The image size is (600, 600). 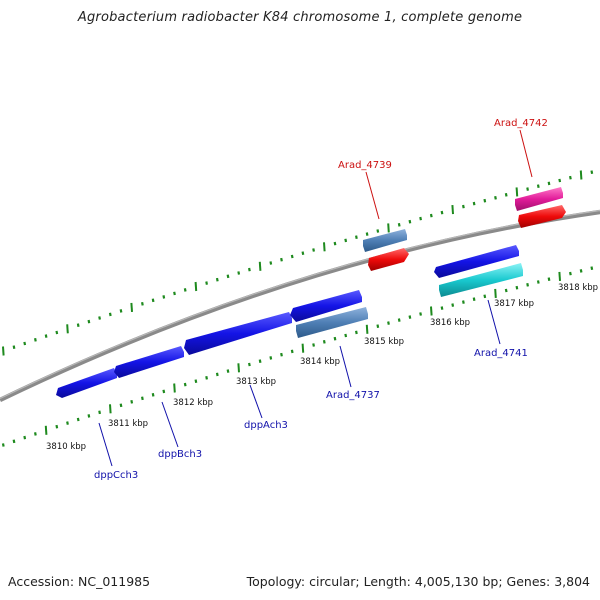 What do you see at coordinates (86, 383) in the screenshot?
I see `gene-dppCch3` at bounding box center [86, 383].